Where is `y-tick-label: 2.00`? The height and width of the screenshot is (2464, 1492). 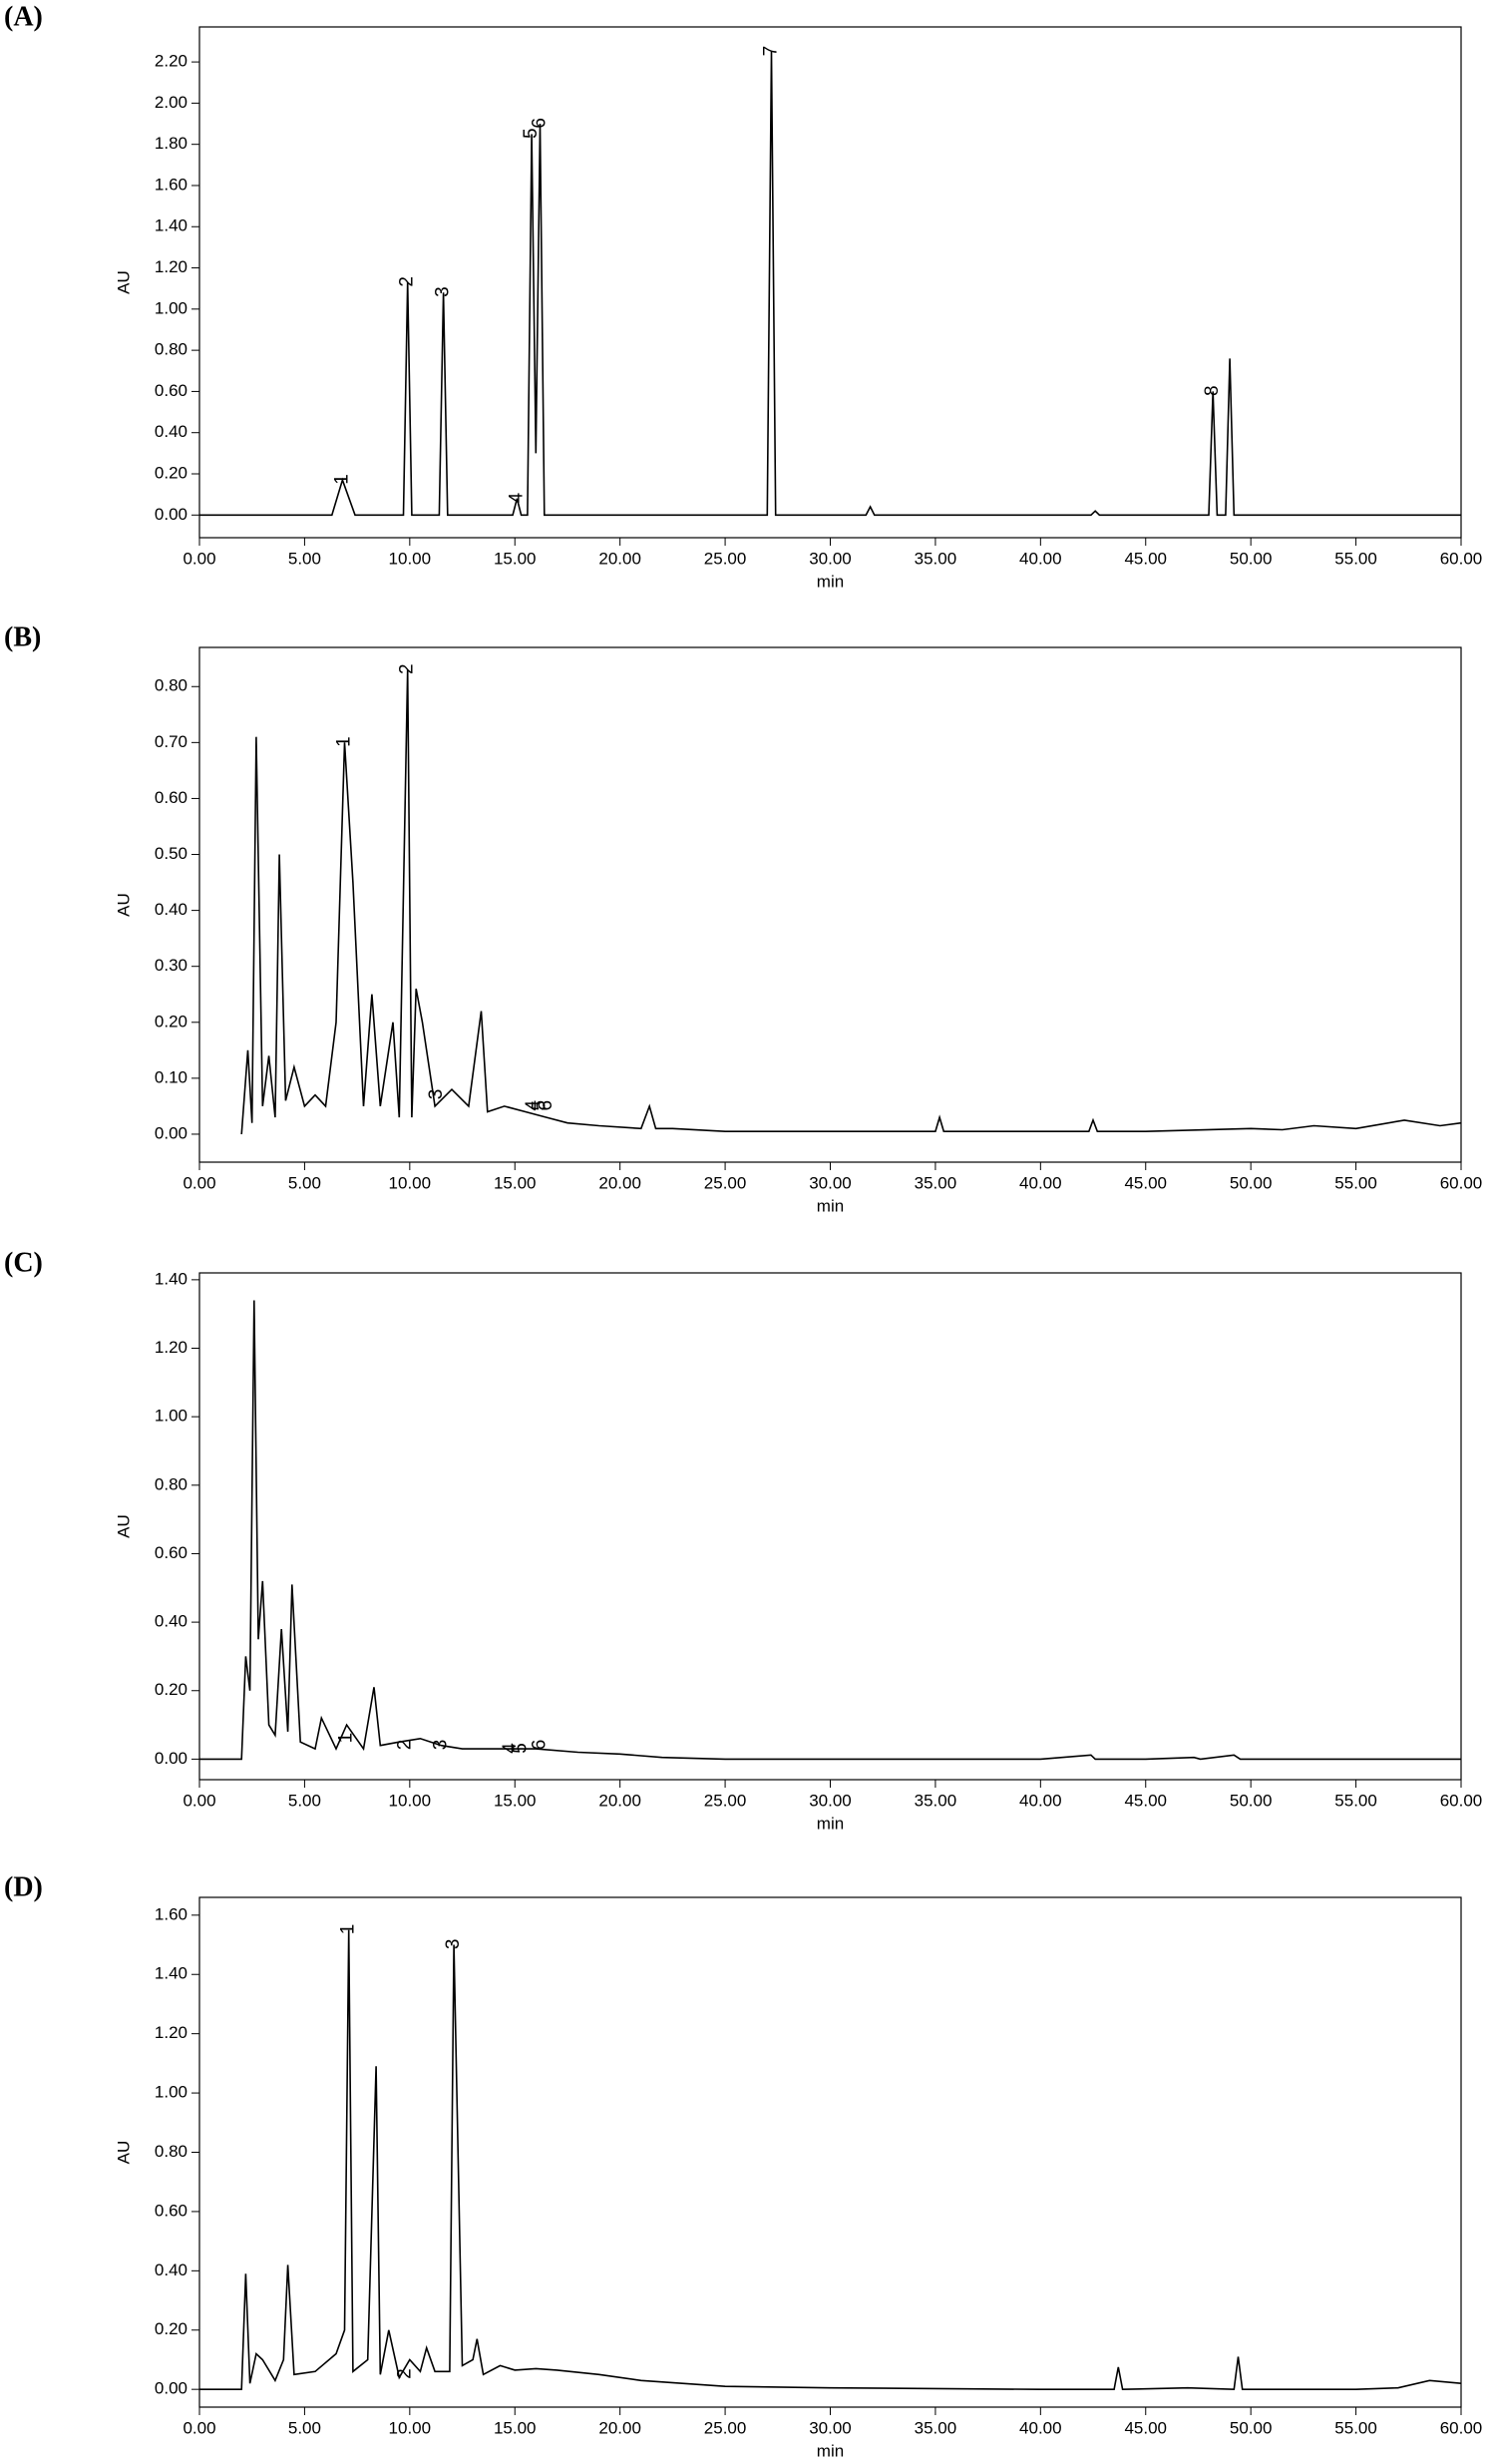
y-tick-label: 2.00 is located at coordinates (171, 102).